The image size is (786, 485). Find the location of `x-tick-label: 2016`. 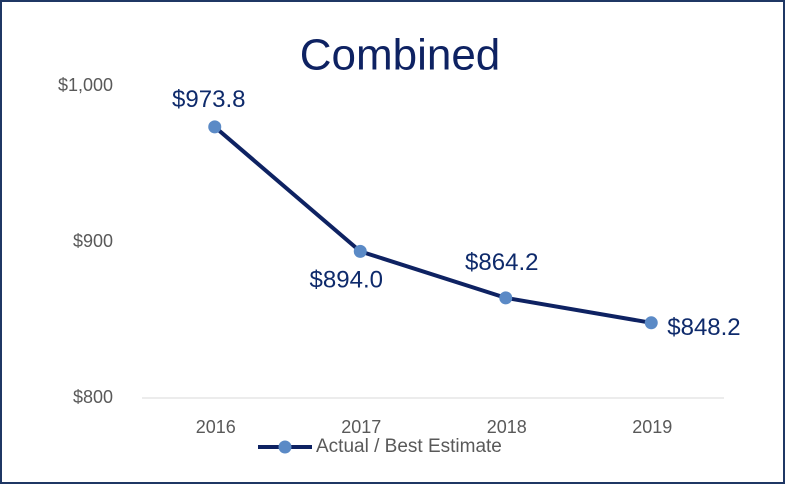

x-tick-label: 2016 is located at coordinates (216, 427).